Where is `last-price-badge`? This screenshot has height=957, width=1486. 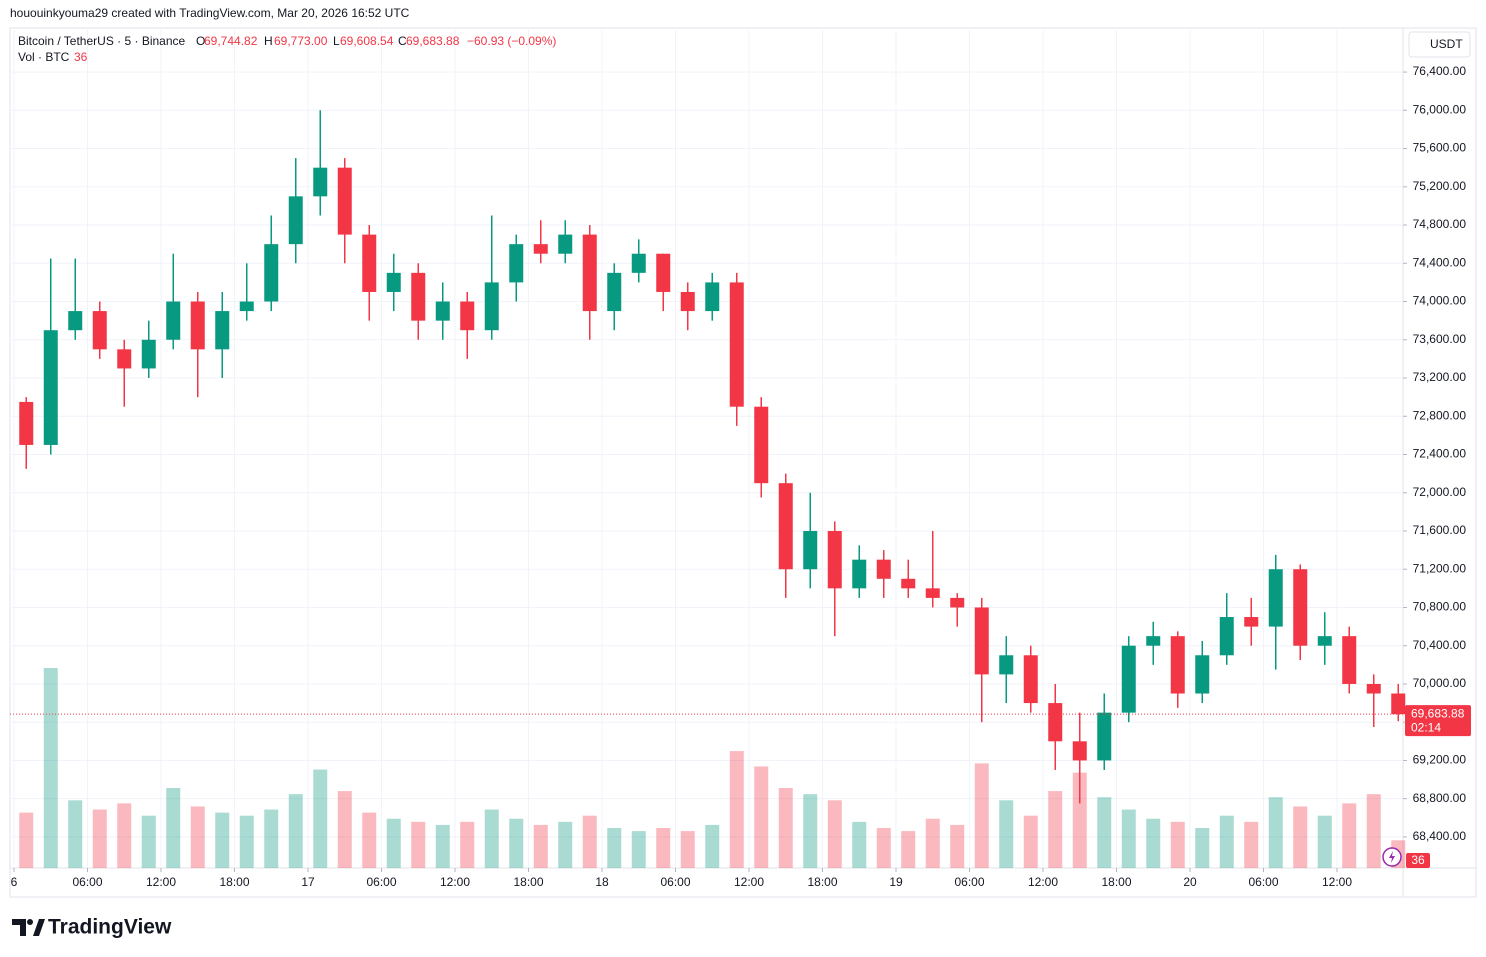
last-price-badge is located at coordinates (1438, 721).